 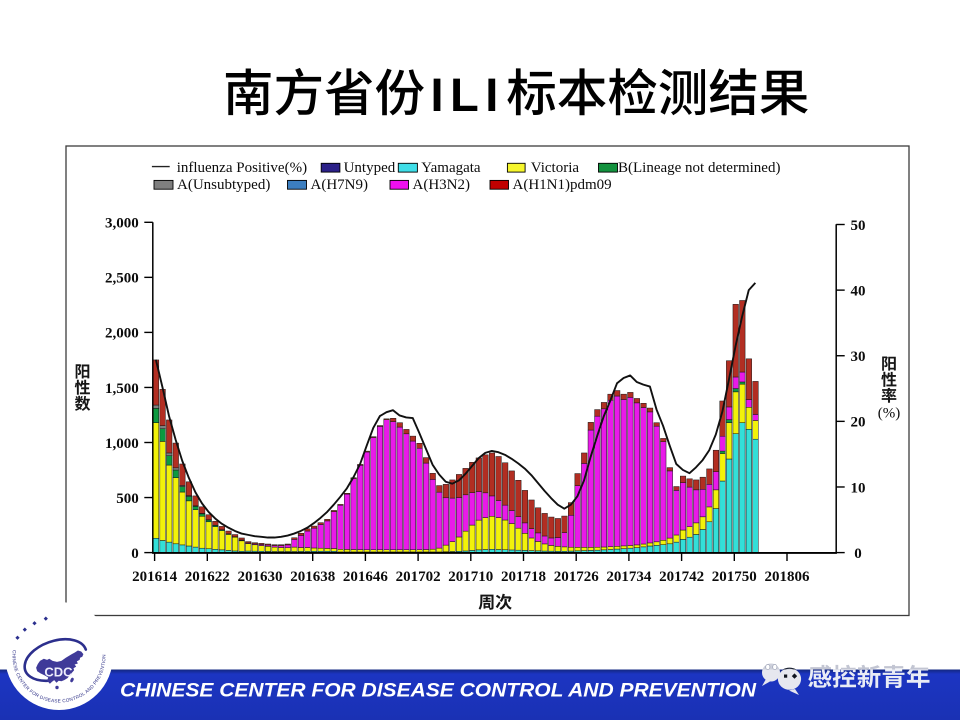 I want to click on svg-text: 201710, so click(x=470, y=577).